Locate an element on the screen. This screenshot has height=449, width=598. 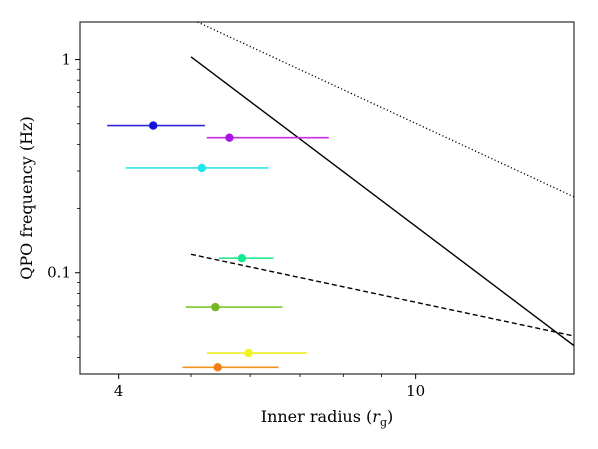
y-tick-label: 0.1 is located at coordinates (59, 273).